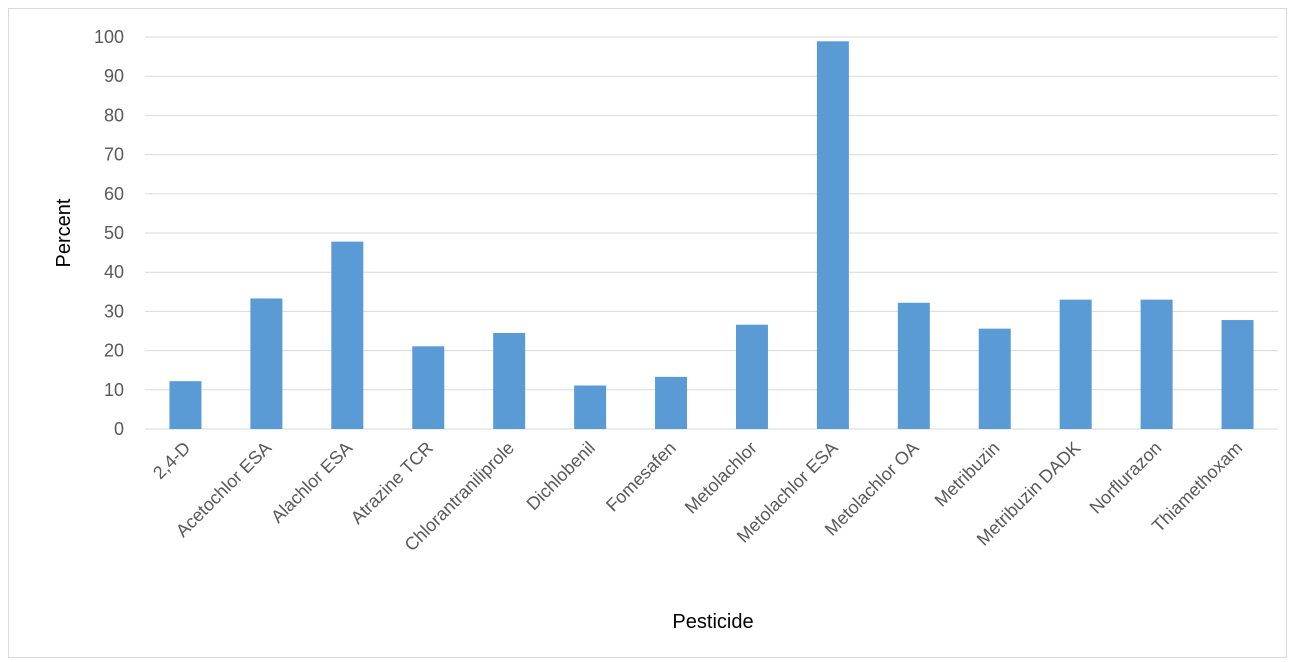  What do you see at coordinates (171, 460) in the screenshot?
I see `x-tick-label: 2,4-D` at bounding box center [171, 460].